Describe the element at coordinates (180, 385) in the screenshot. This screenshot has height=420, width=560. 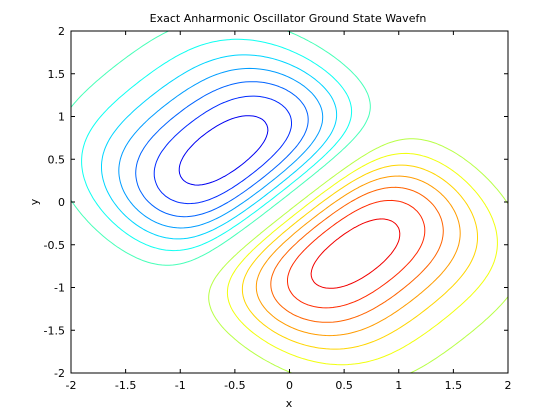
I see `x-tick-label: -1` at that location.